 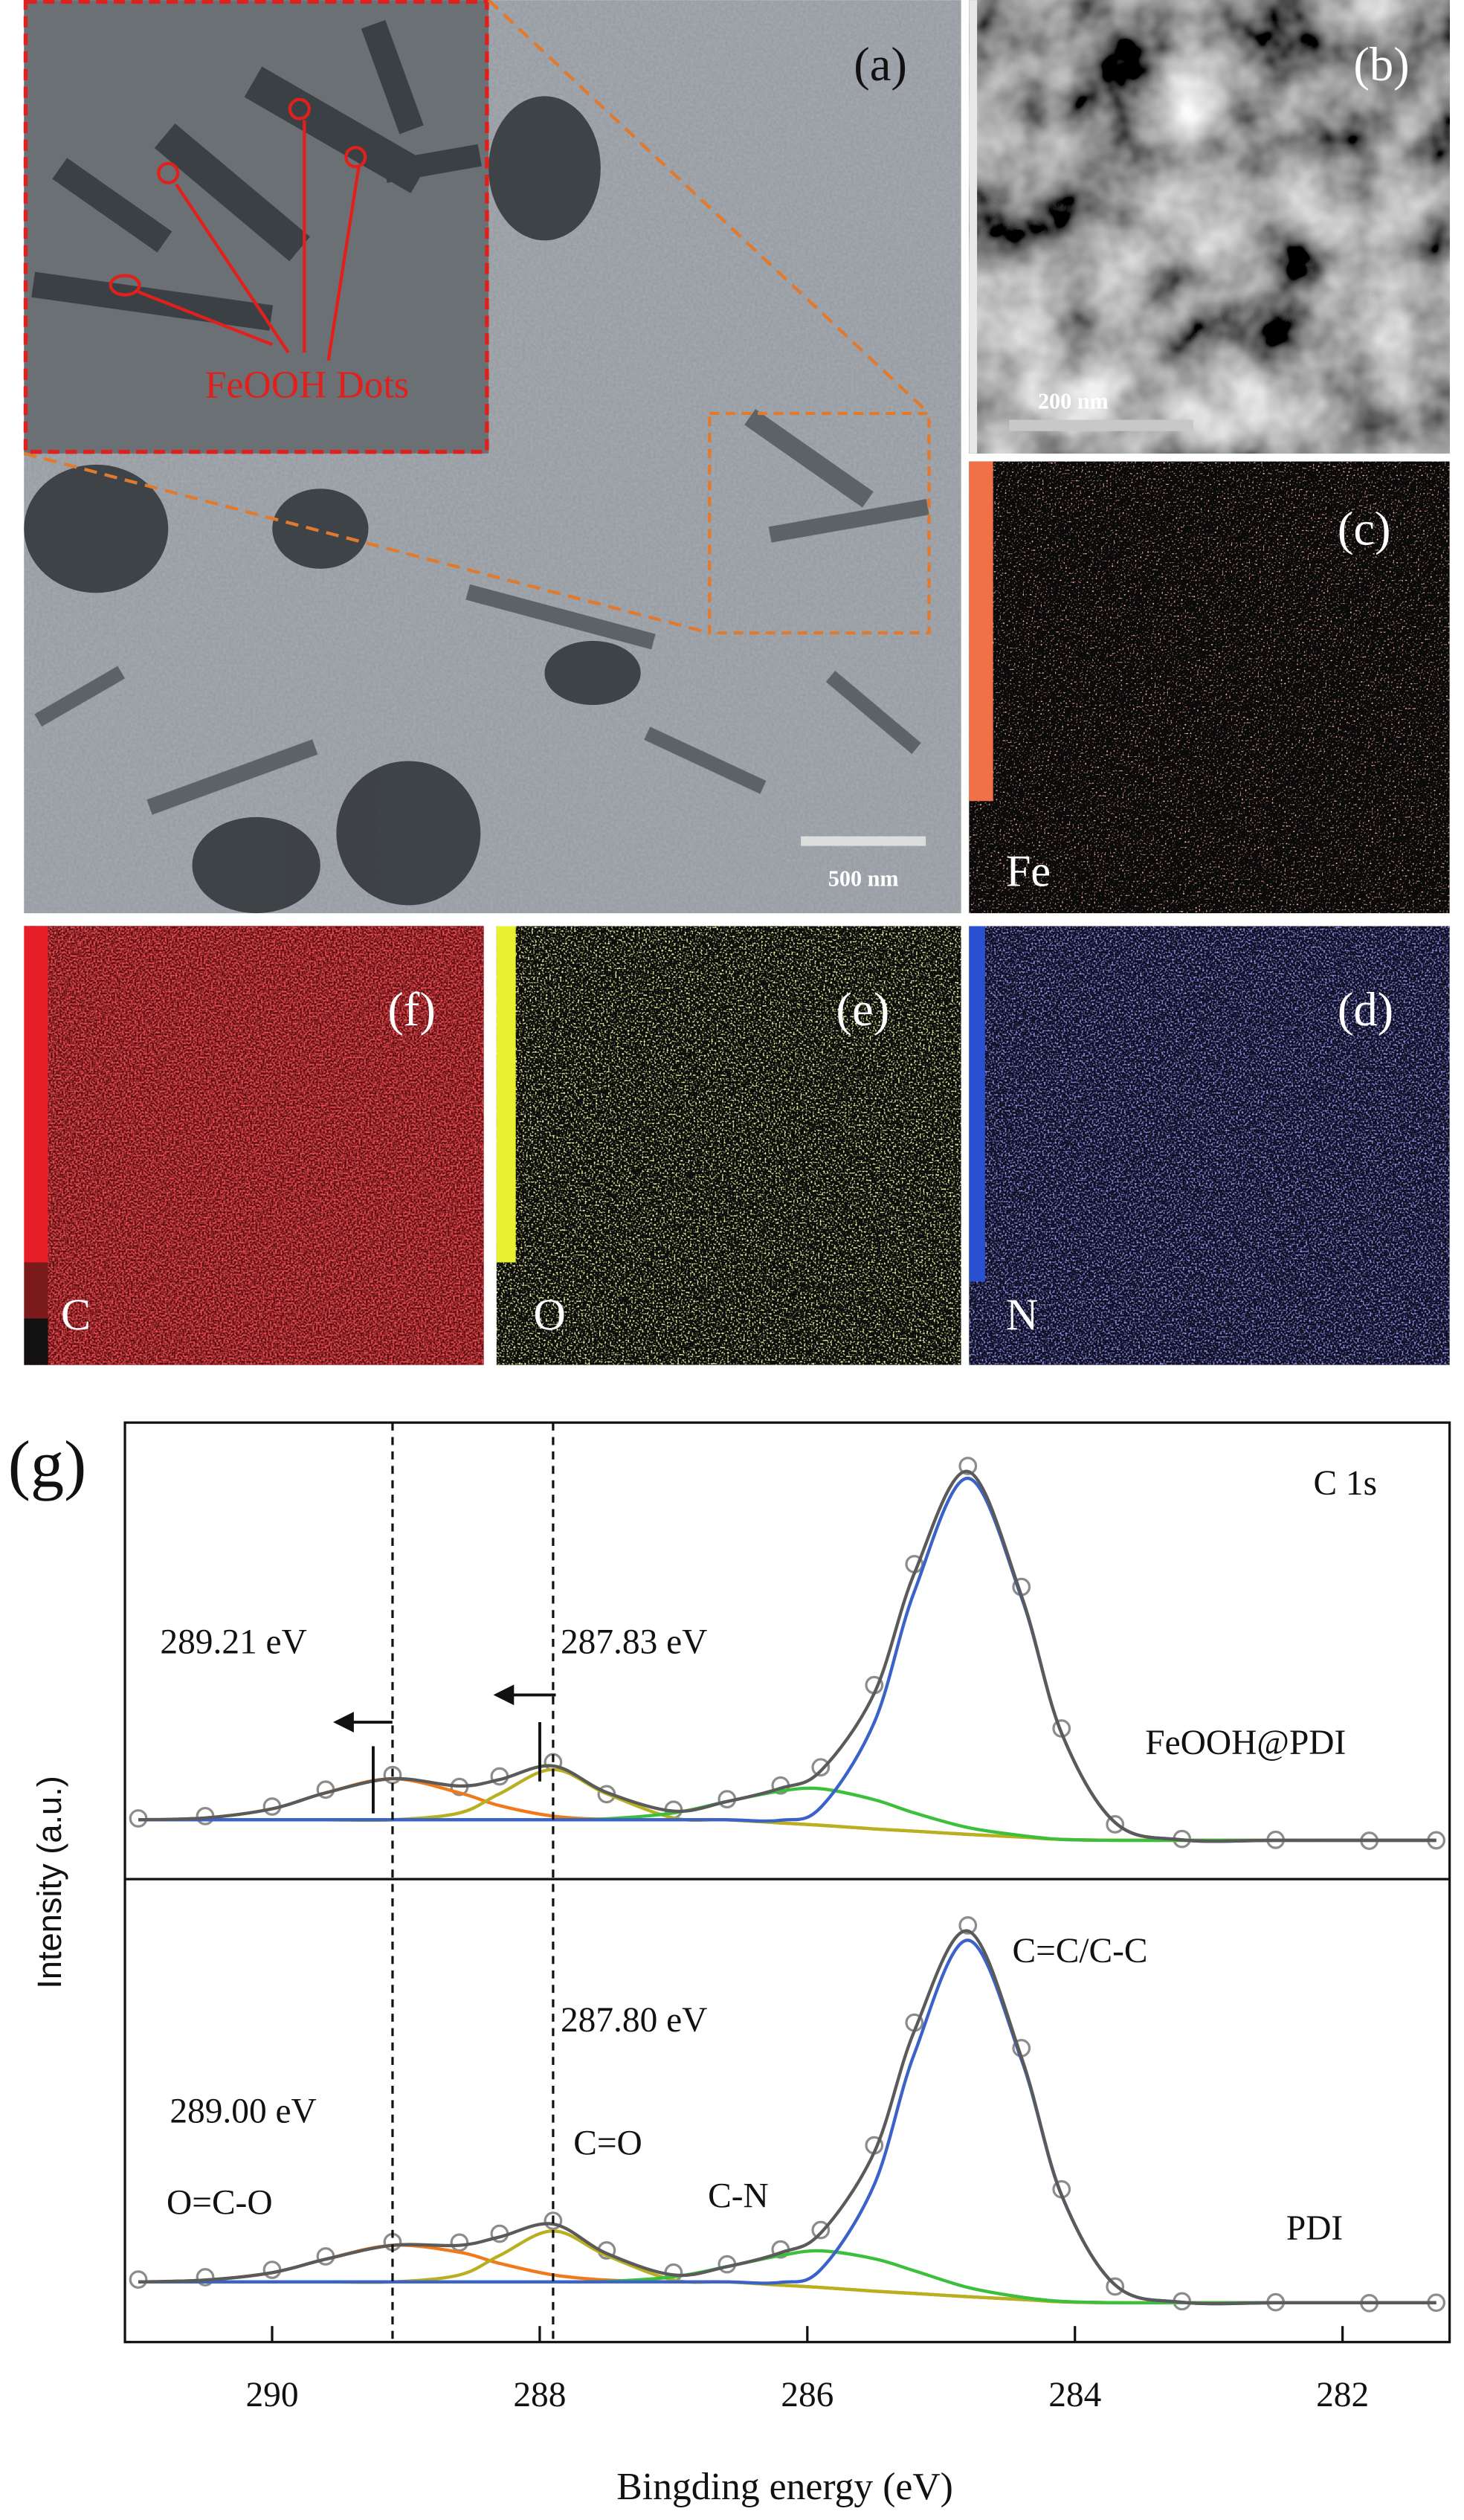 I want to click on x-axis-label: Bingding energy (eV), so click(x=785, y=2487).